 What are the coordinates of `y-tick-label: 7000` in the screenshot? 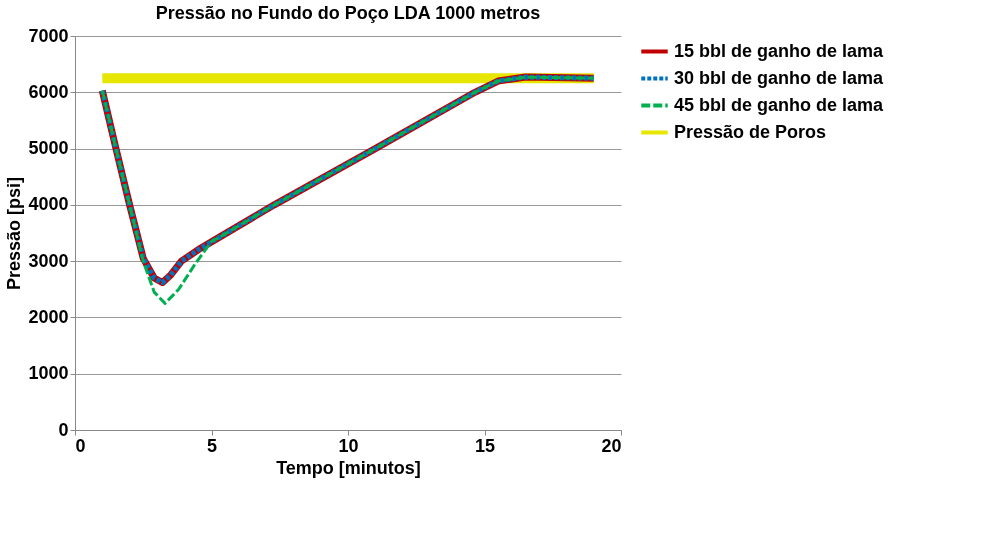 It's located at (48, 35).